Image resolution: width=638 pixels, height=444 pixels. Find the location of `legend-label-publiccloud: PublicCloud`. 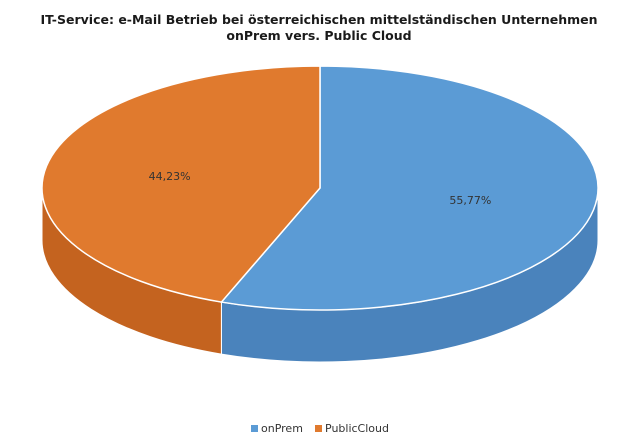

legend-label-publiccloud: PublicCloud is located at coordinates (357, 428).